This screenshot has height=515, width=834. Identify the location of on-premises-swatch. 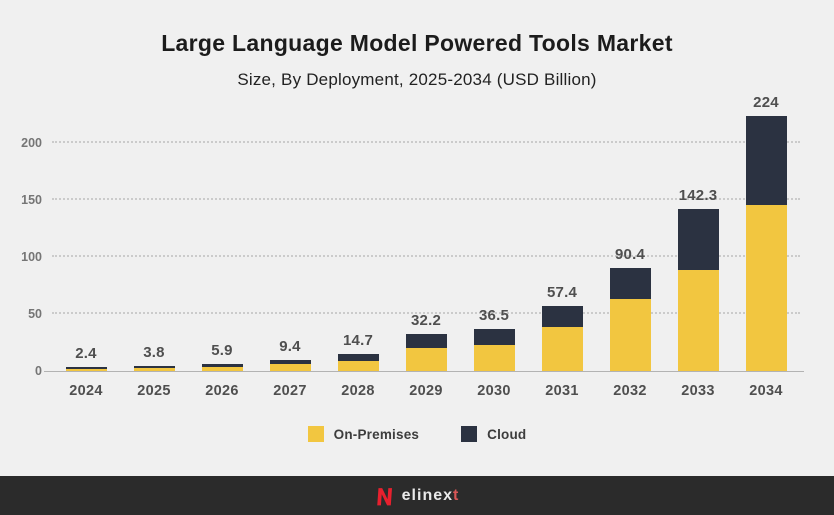
(315, 434).